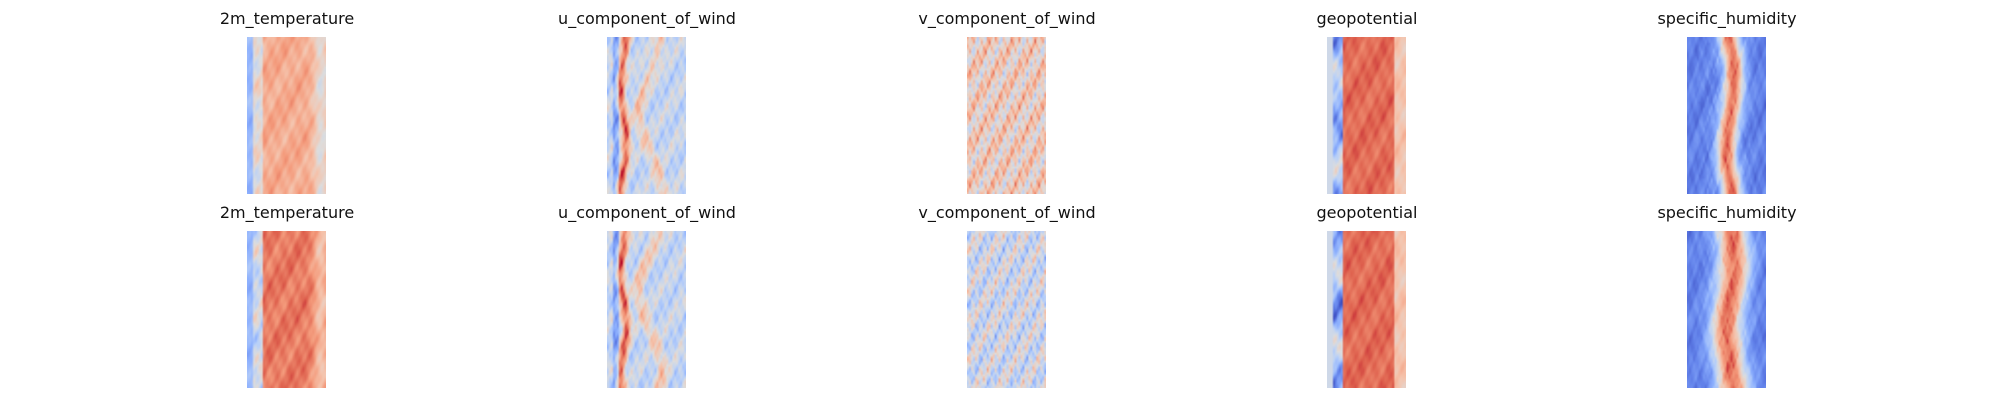 The width and height of the screenshot is (2000, 400). I want to click on panel-u-wind-top: u_component_of_wind, so click(647, 101).